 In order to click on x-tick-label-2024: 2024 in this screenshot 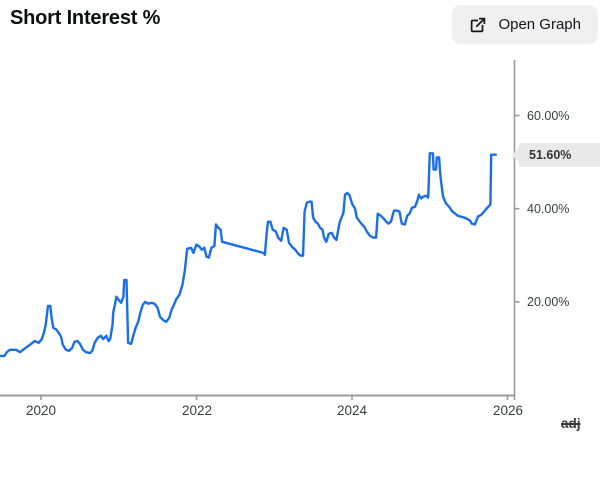, I will do `click(352, 410)`.